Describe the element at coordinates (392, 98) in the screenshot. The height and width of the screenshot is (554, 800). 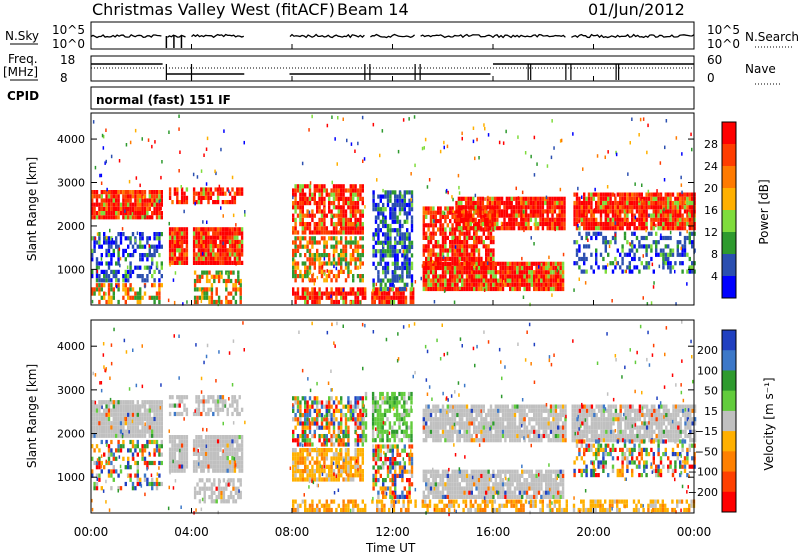
I see `cpid-panel` at that location.